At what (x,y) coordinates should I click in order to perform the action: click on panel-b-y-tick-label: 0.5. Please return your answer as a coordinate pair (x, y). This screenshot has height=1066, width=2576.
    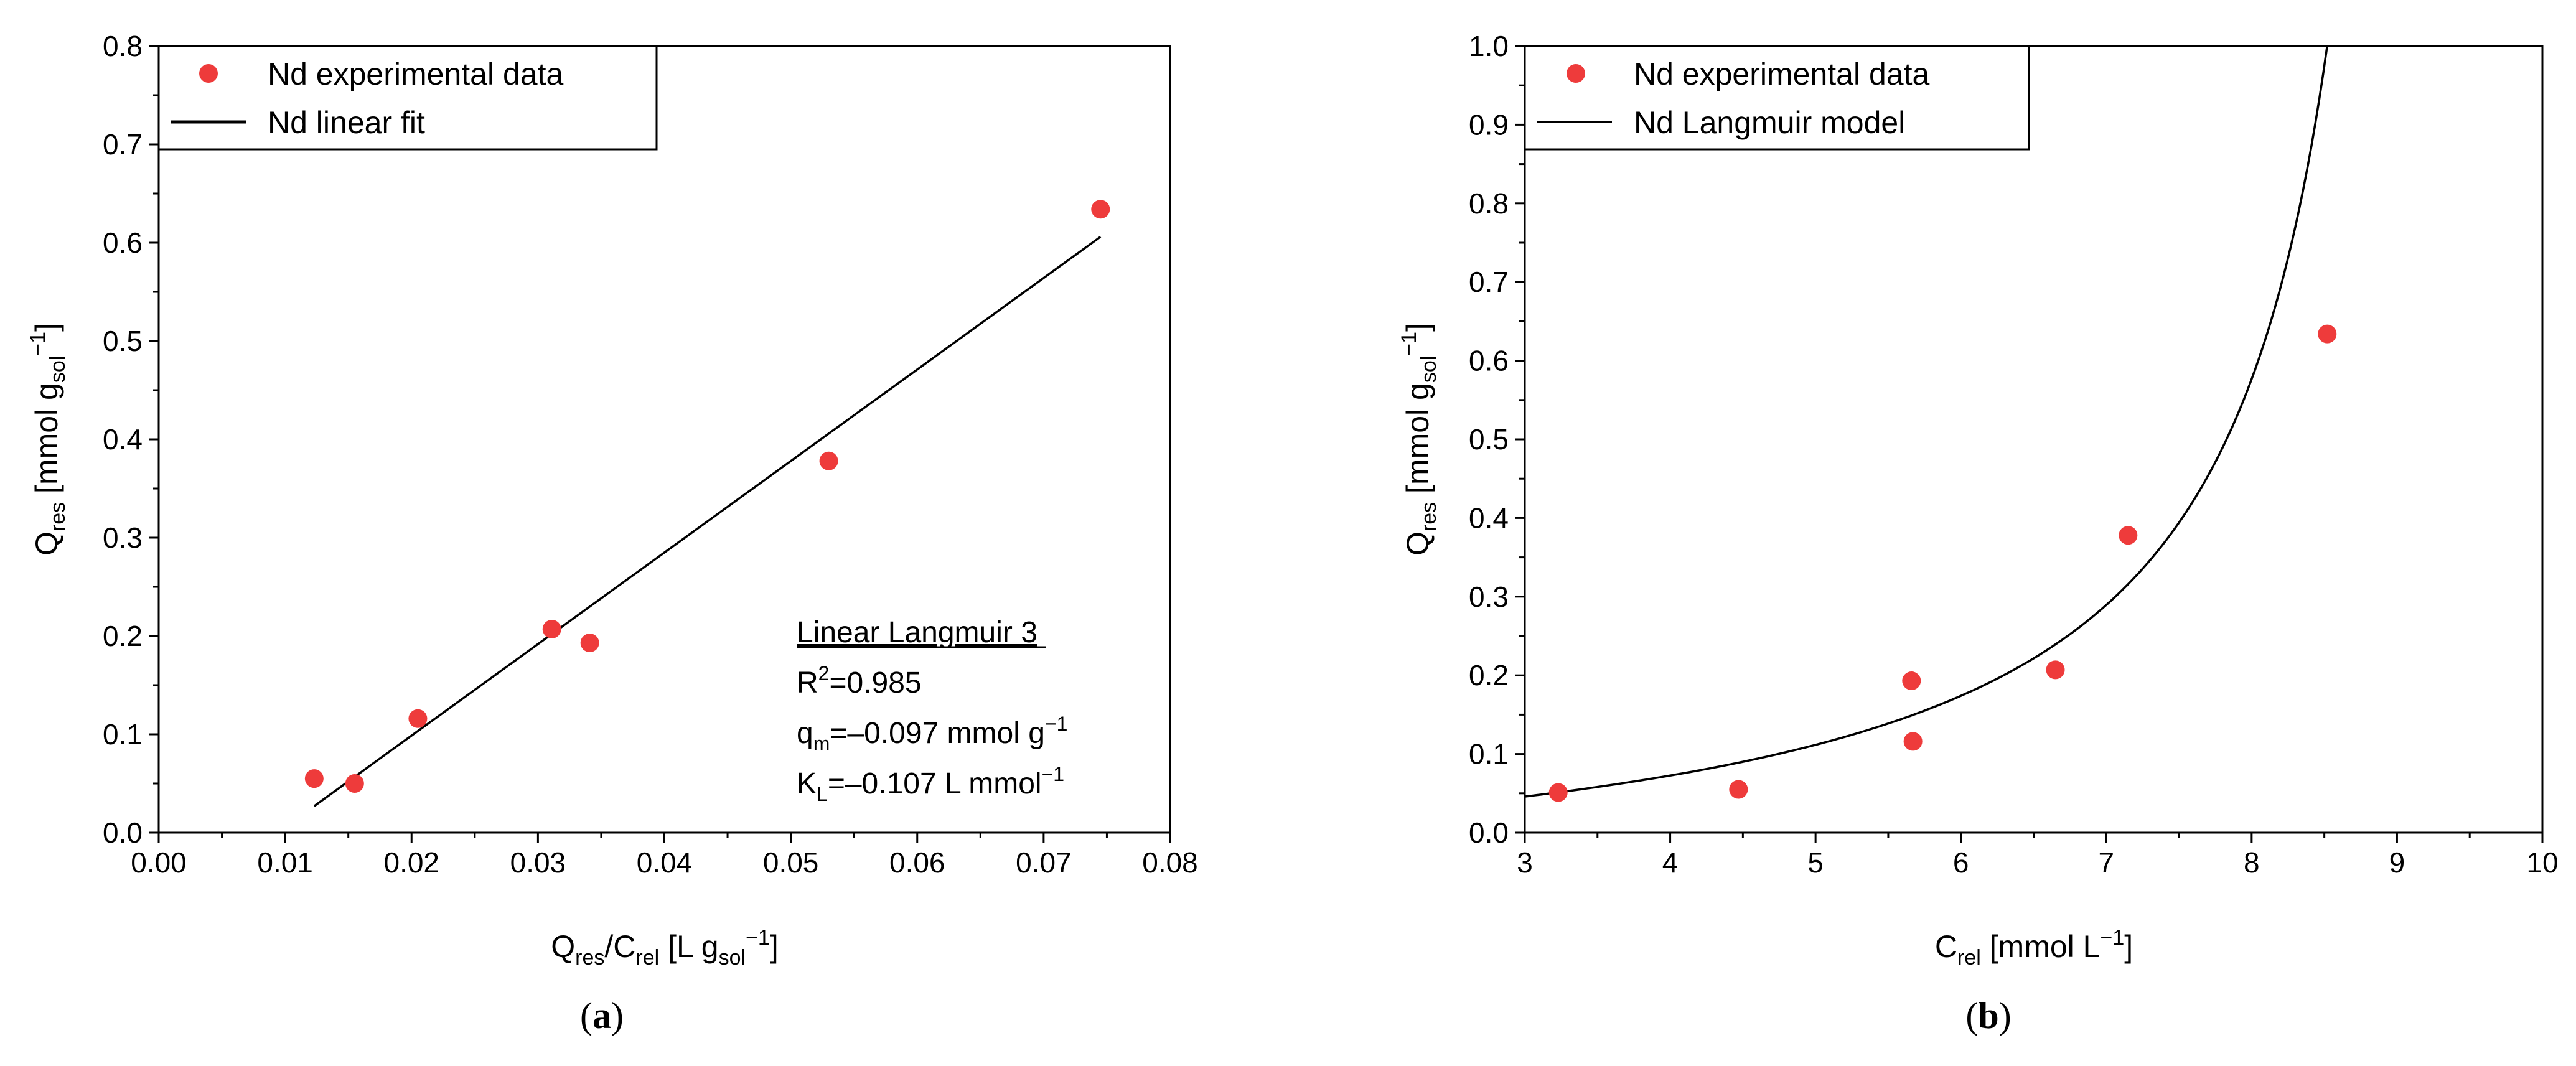
    Looking at the image, I should click on (1489, 439).